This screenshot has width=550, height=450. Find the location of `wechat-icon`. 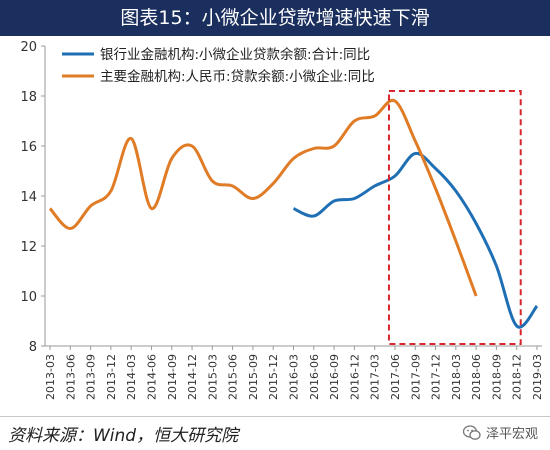

wechat-icon is located at coordinates (471, 432).